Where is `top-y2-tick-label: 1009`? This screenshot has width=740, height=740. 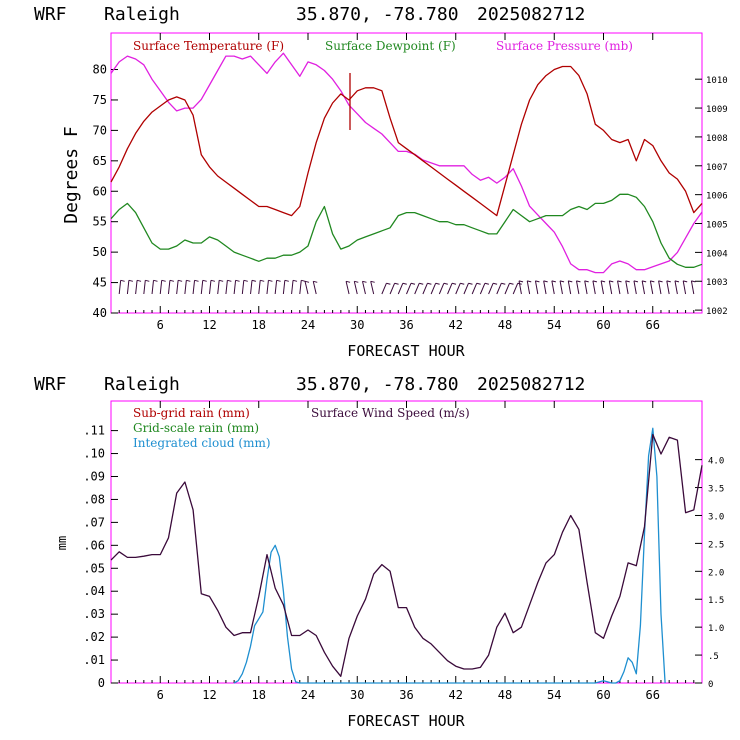
top-y2-tick-label: 1009 is located at coordinates (717, 110).